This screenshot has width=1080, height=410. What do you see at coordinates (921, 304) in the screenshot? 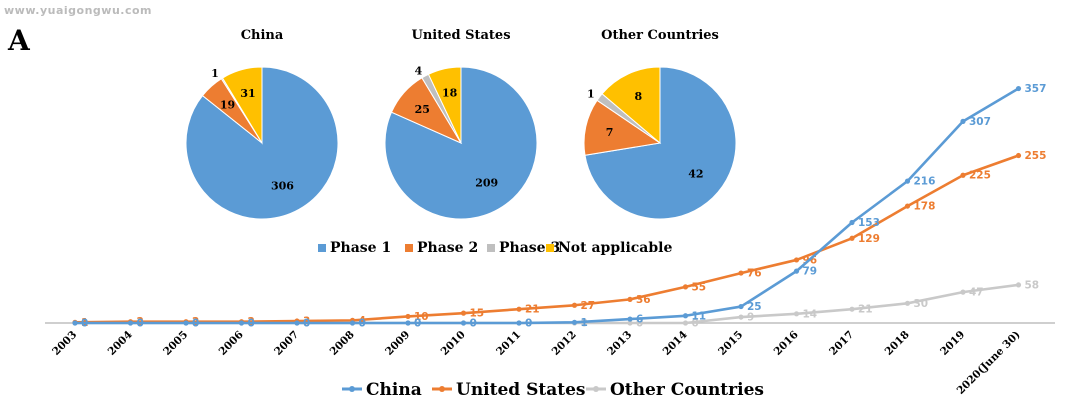
I see `data-label: 30` at bounding box center [921, 304].